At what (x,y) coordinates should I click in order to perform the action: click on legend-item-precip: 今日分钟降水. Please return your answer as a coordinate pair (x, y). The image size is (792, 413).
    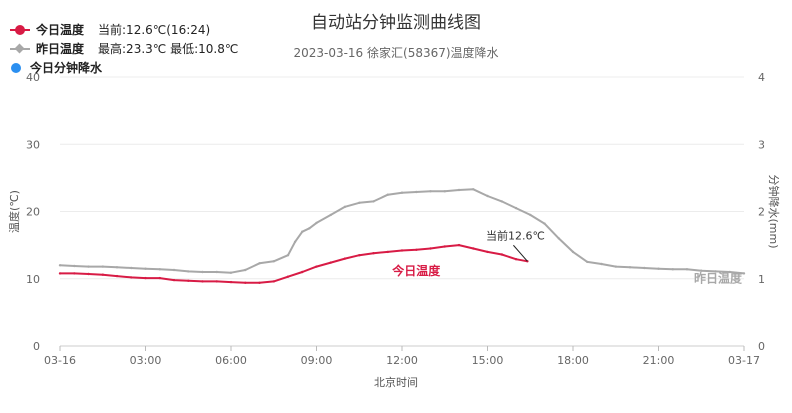
    Looking at the image, I should click on (124, 67).